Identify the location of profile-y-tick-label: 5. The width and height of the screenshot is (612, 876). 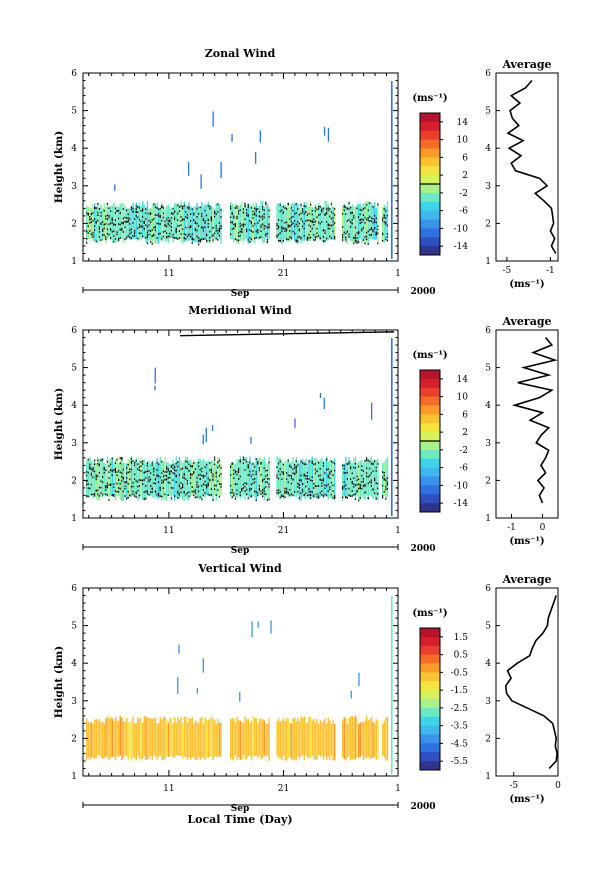
(488, 369).